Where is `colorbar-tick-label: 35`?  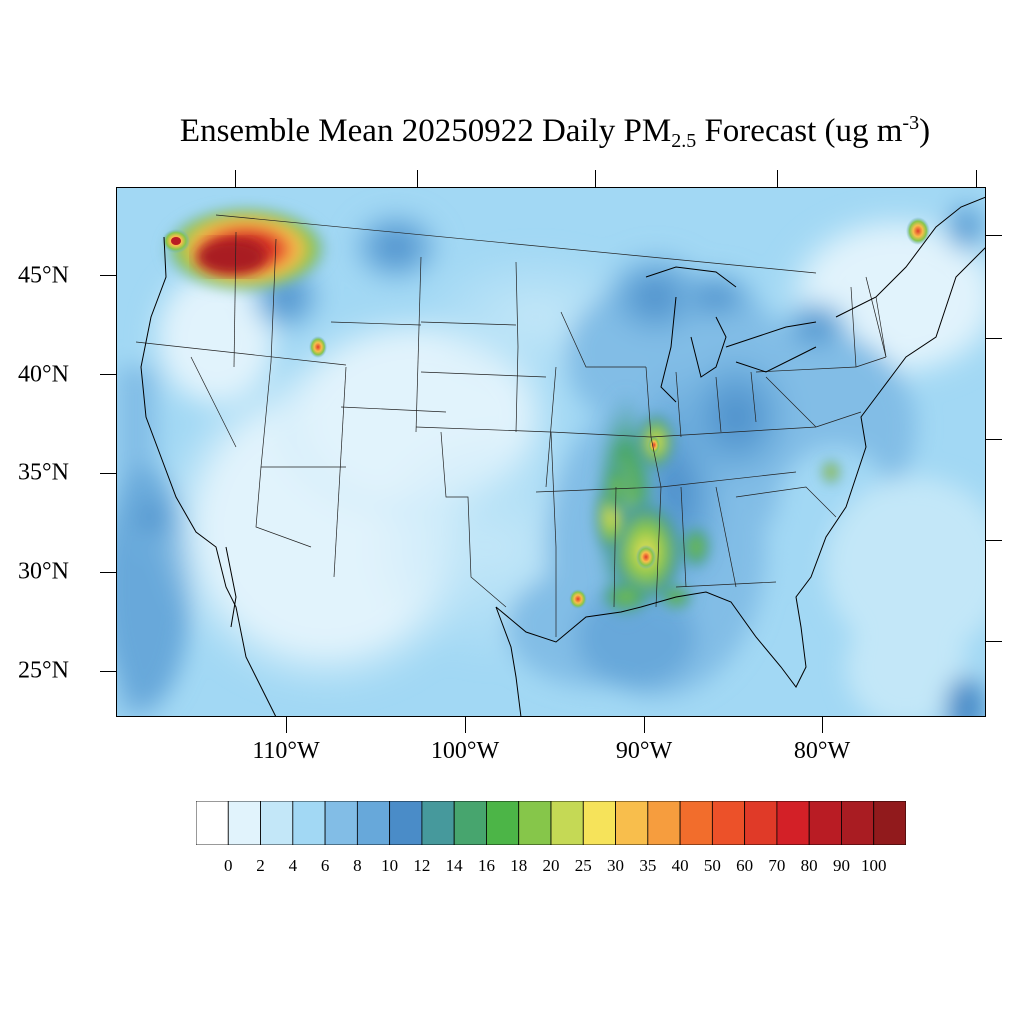 colorbar-tick-label: 35 is located at coordinates (648, 865).